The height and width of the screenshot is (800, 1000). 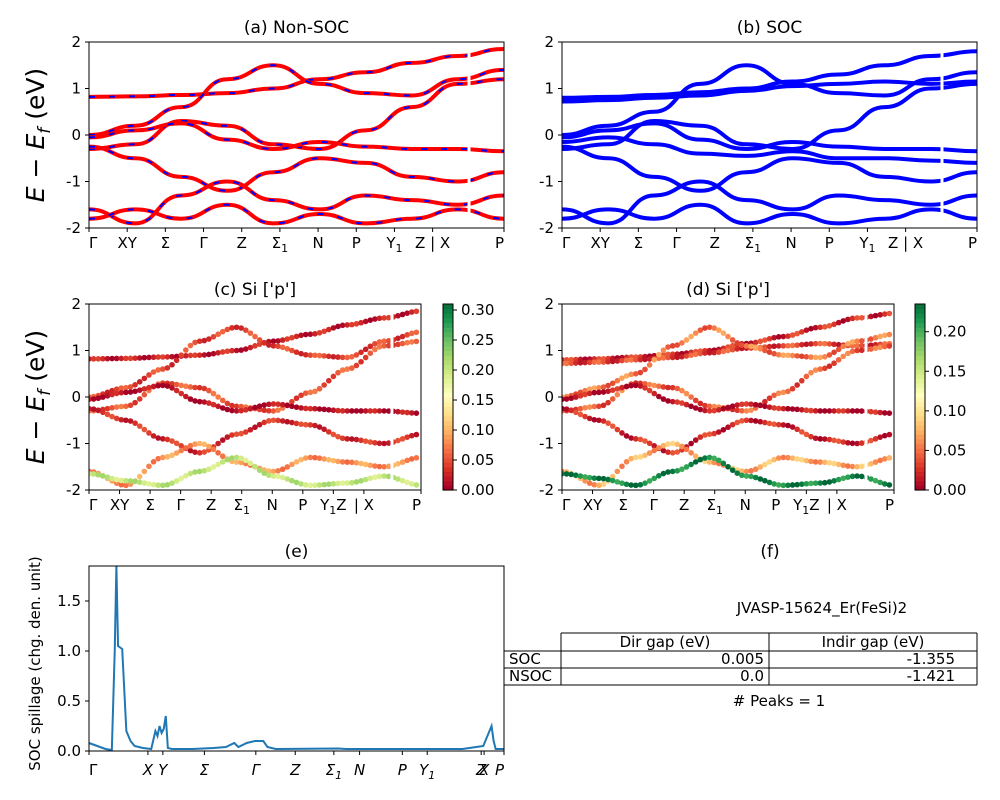 I want to click on x-tick-label: XY, so click(x=600, y=243).